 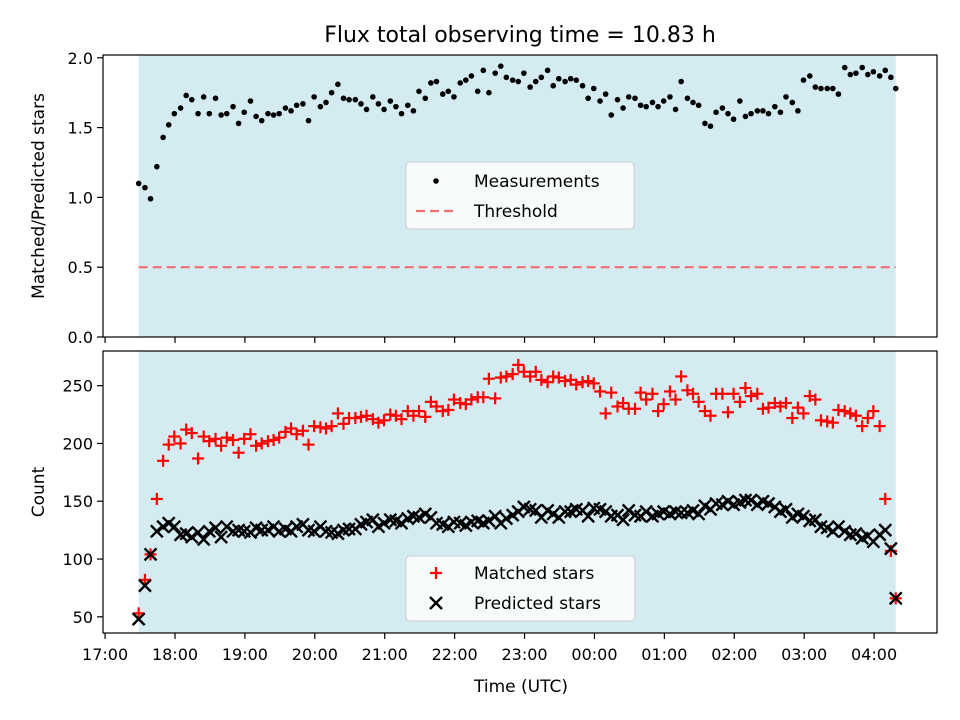 I want to click on legend-bottom: Matched stars Predicted stars, so click(x=520, y=588).